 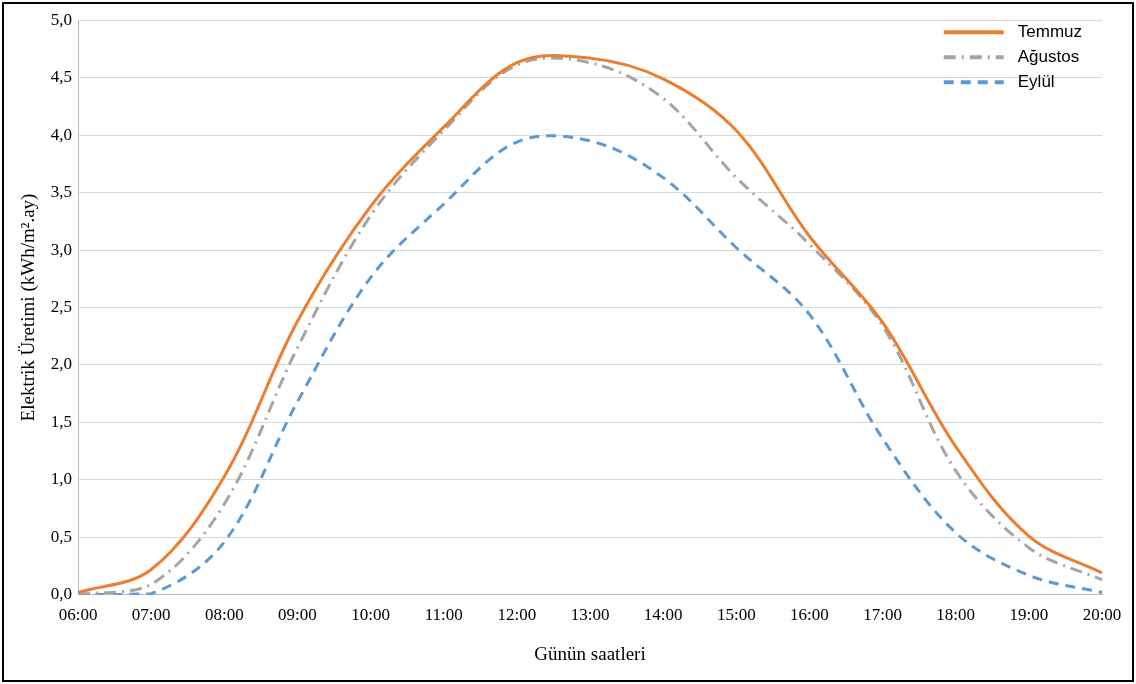 I want to click on legend-label: Ağustos, so click(x=1048, y=56).